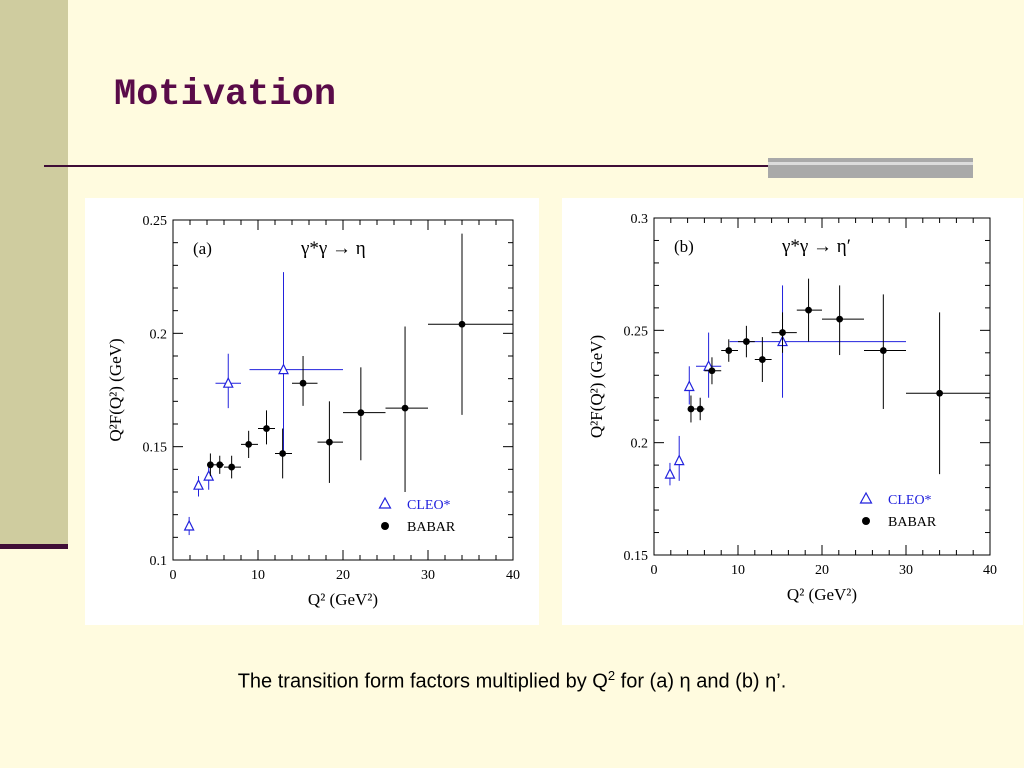 This screenshot has height=768, width=1024. Describe the element at coordinates (34, 546) in the screenshot. I see `sidebar-rule` at that location.